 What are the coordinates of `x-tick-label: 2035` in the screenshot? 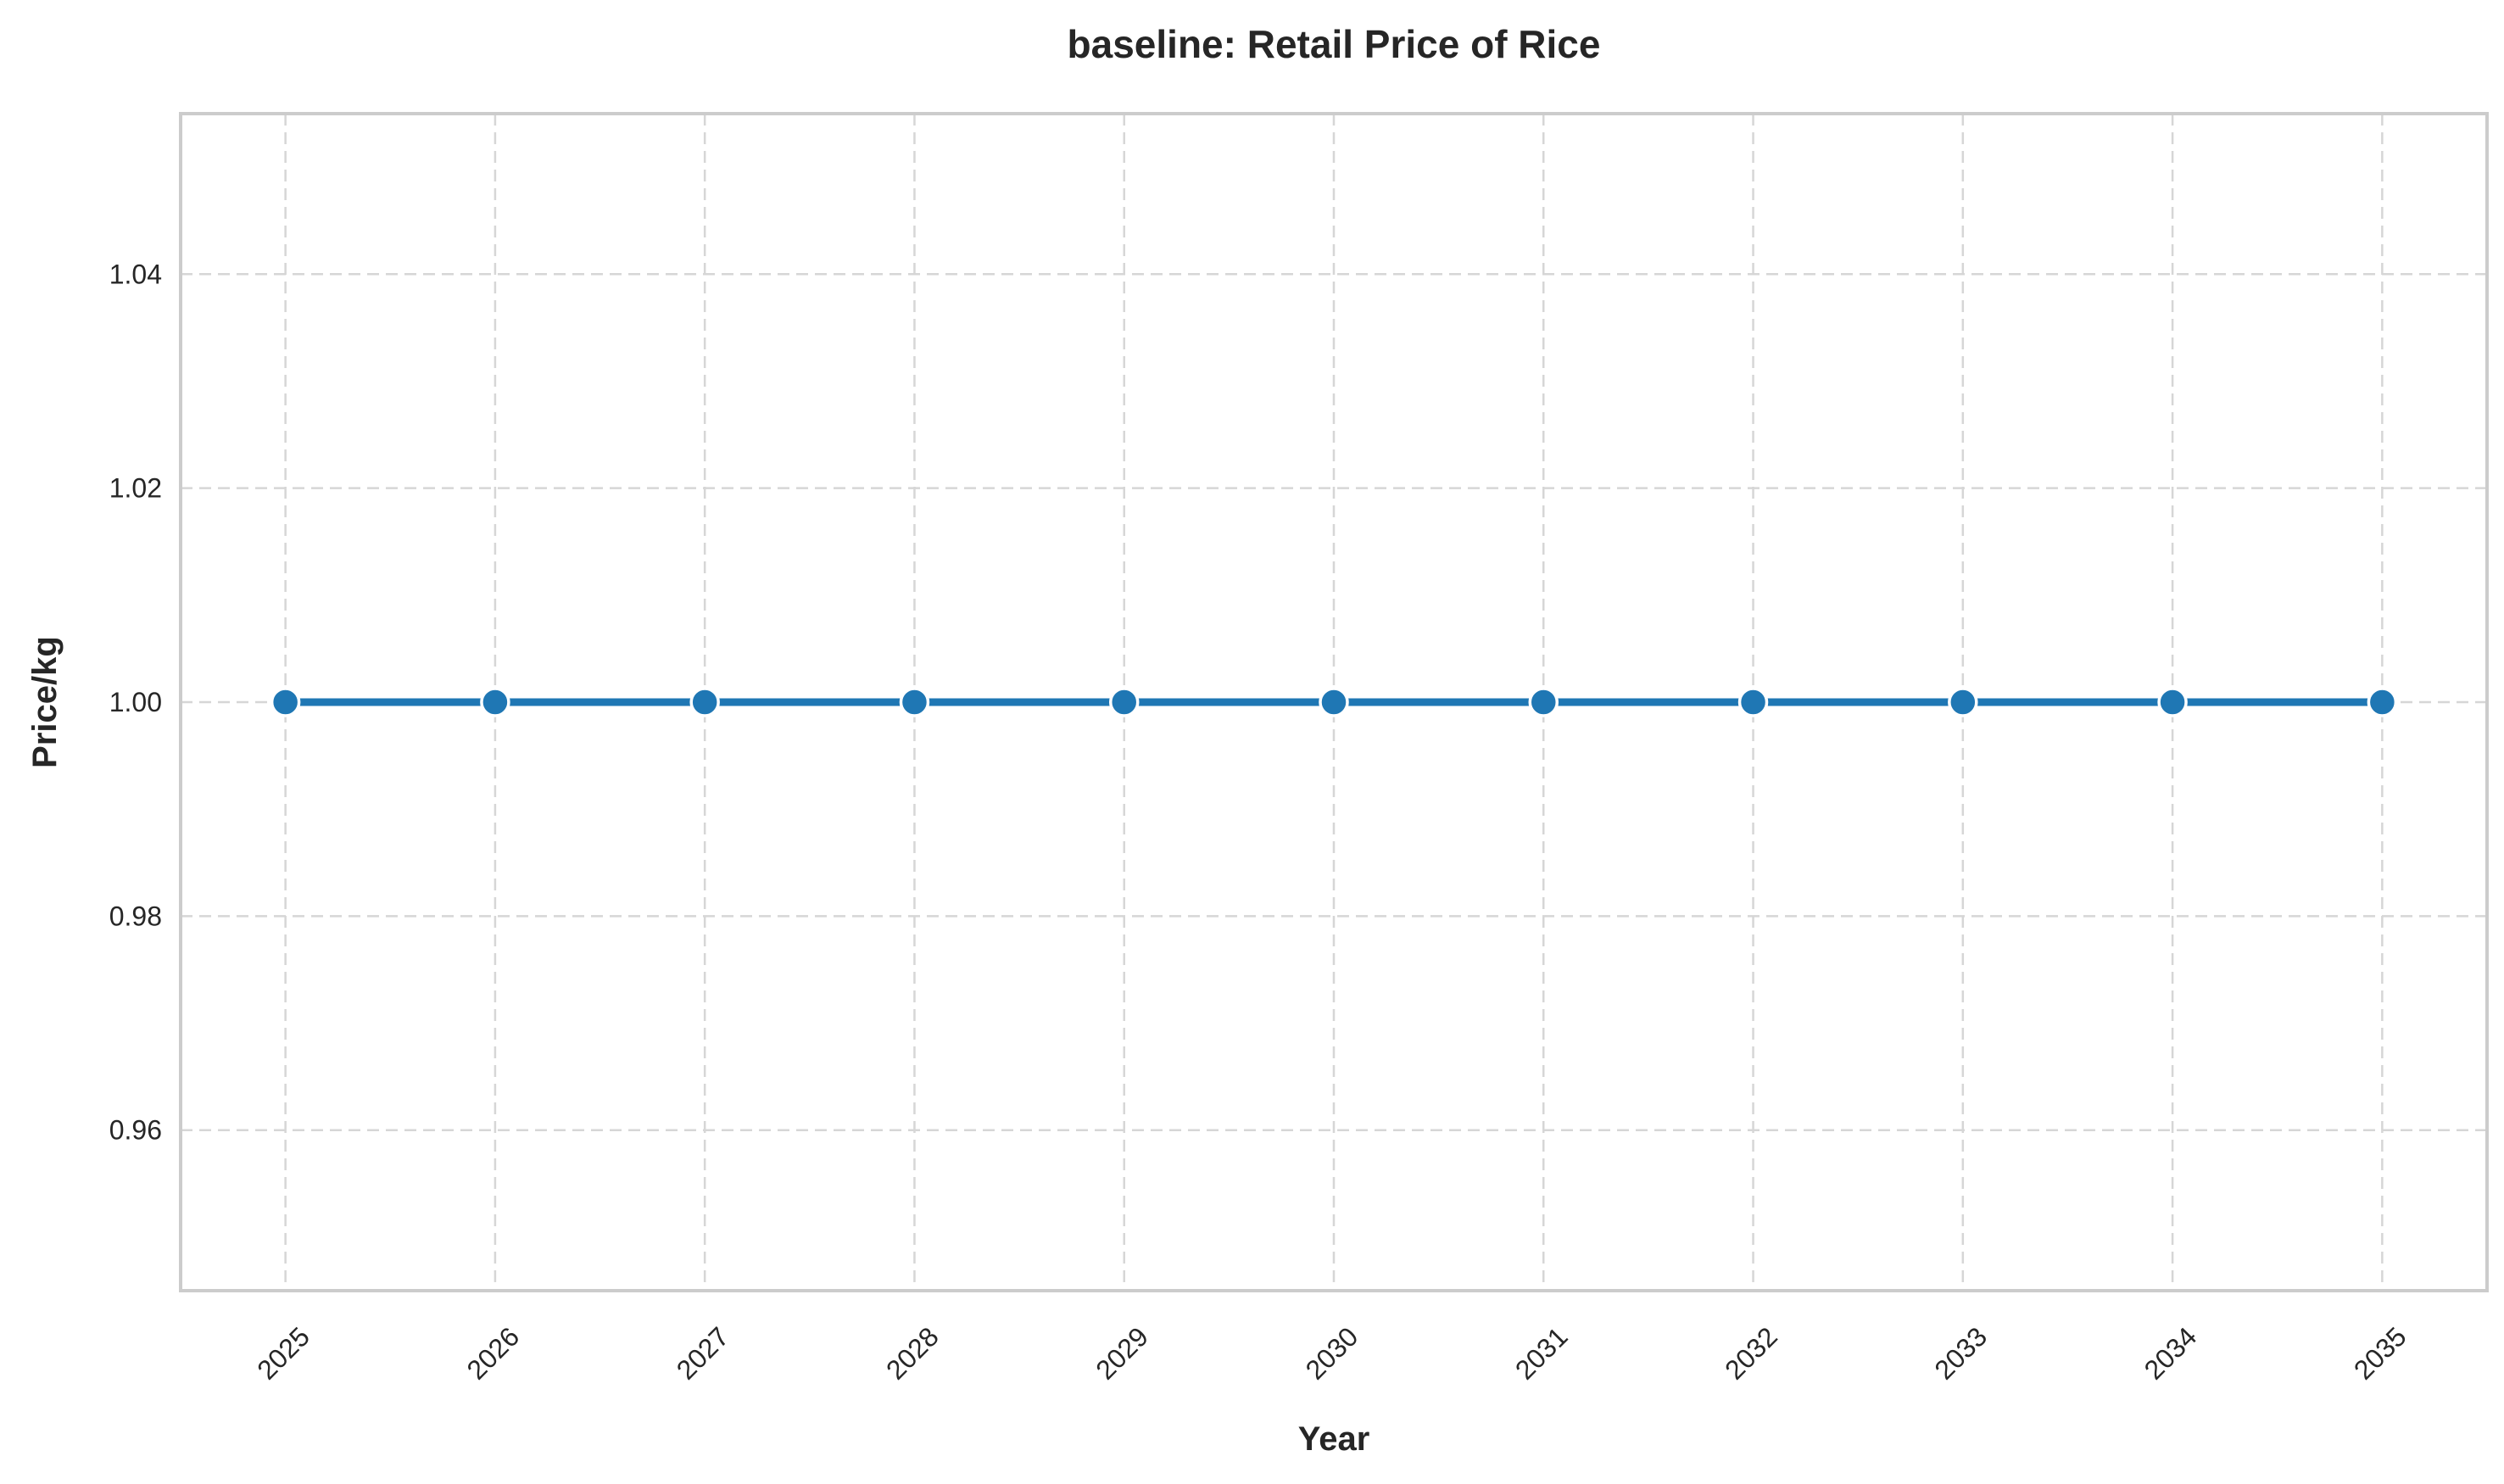 It's located at (2380, 1353).